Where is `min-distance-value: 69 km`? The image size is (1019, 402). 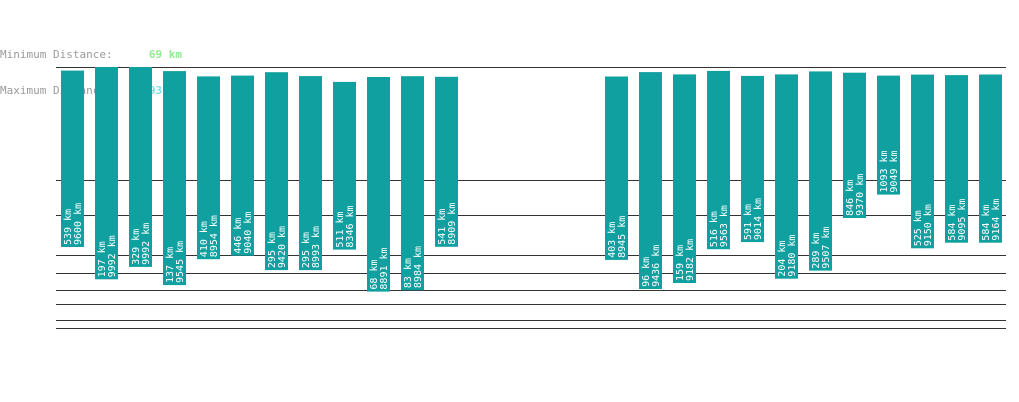
min-distance-value: 69 km is located at coordinates (165, 54).